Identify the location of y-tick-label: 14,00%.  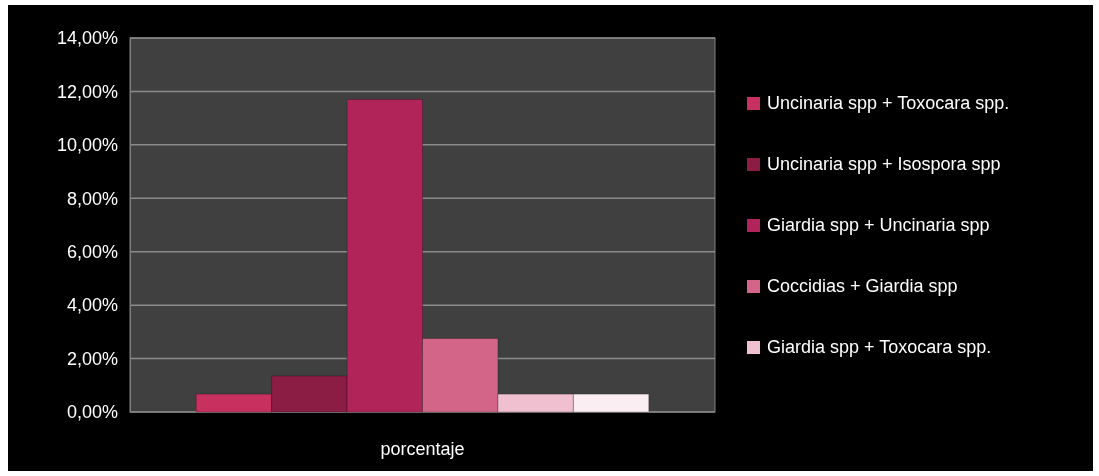
(87, 38).